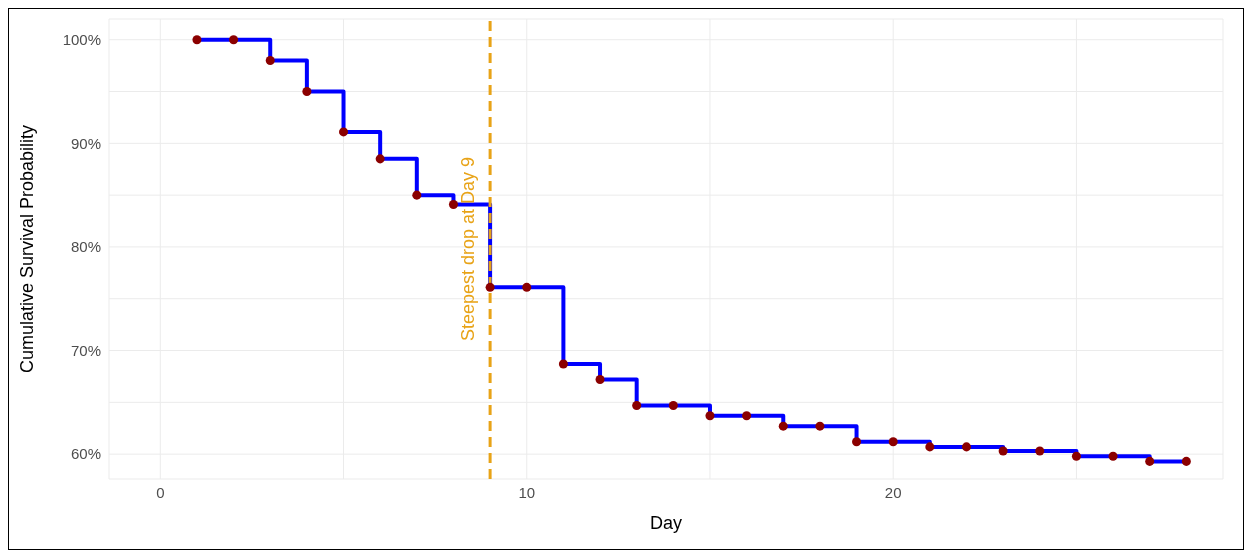 This screenshot has height=558, width=1252. Describe the element at coordinates (666, 523) in the screenshot. I see `x-axis-title: Day` at that location.